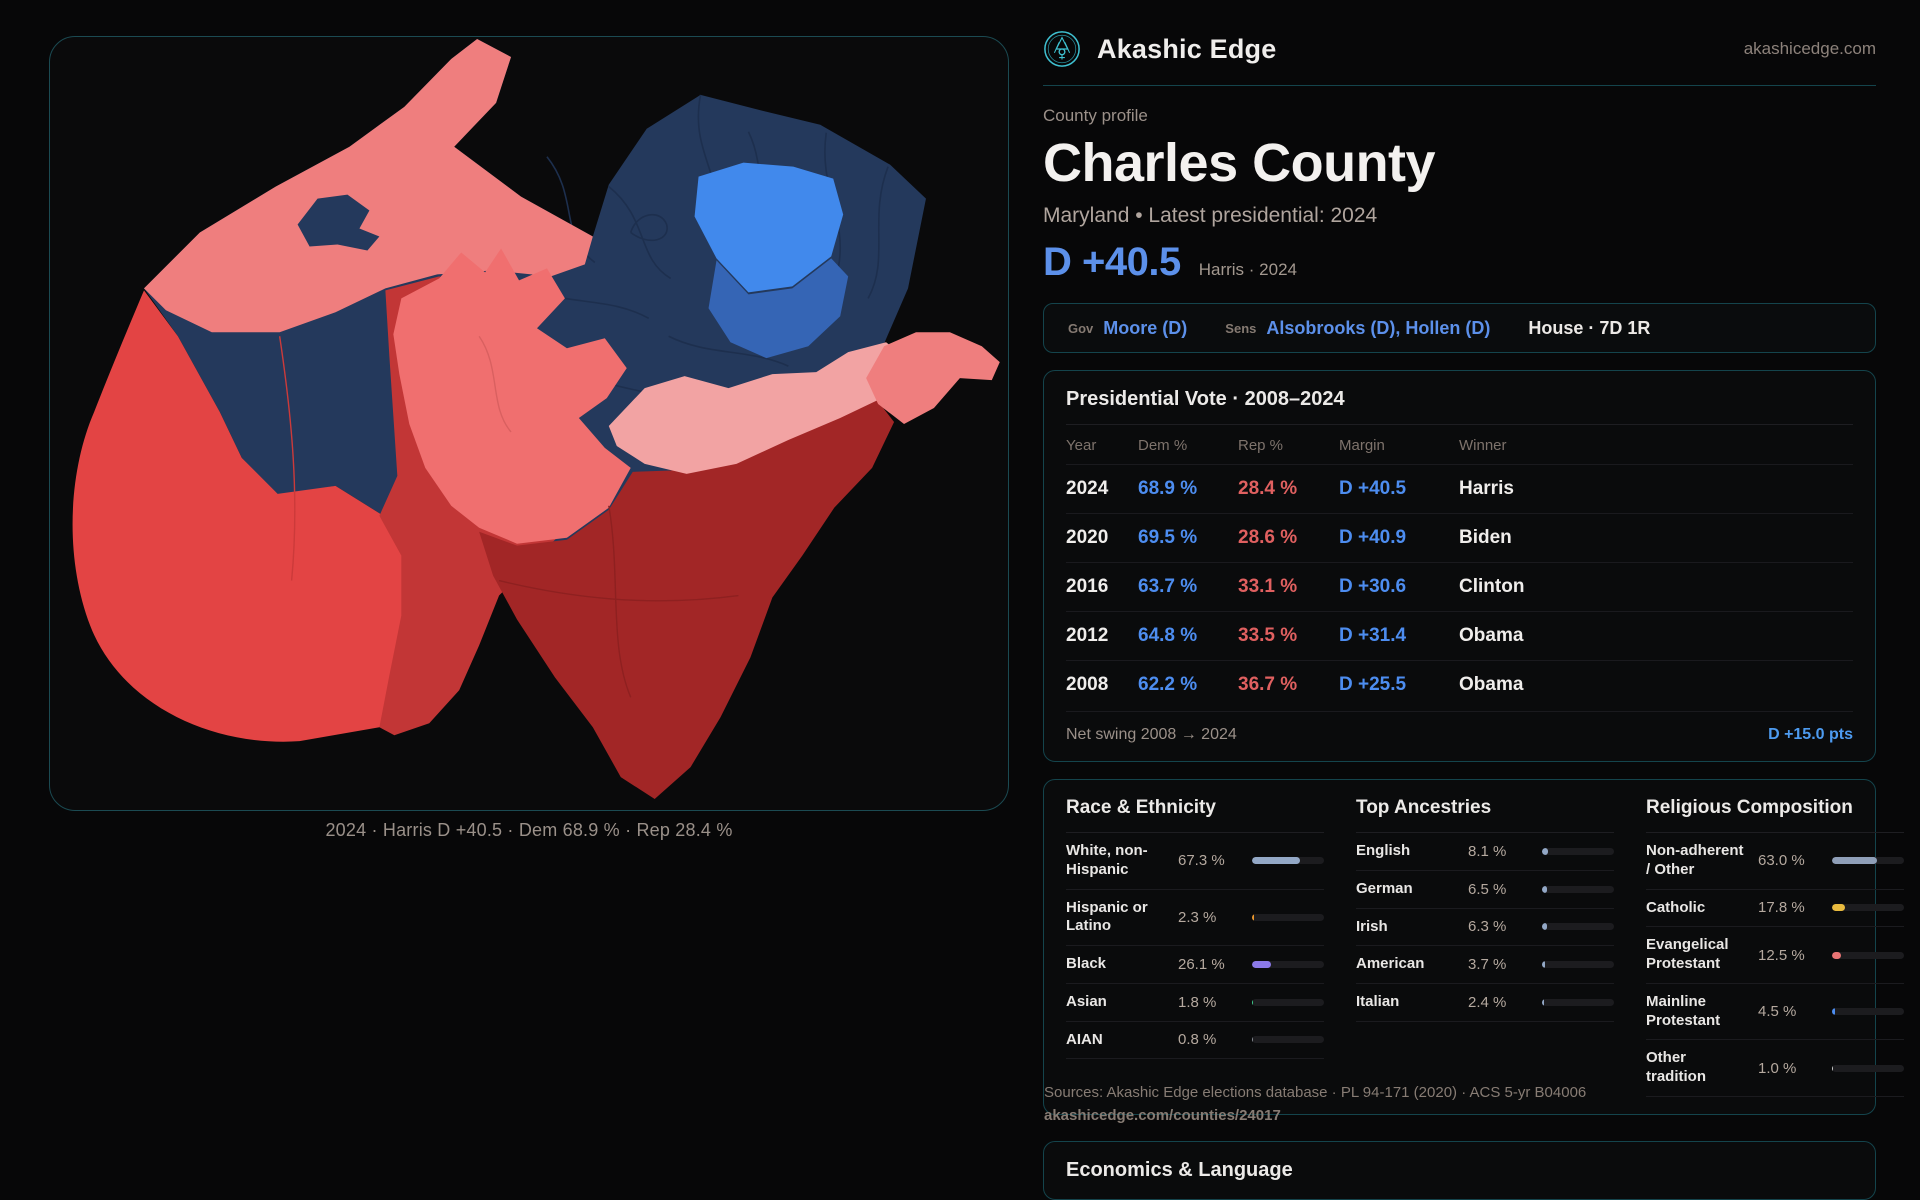 The image size is (1920, 1200). What do you see at coordinates (1695, 860) in the screenshot?
I see `stat-label: Non-adherent / Other` at bounding box center [1695, 860].